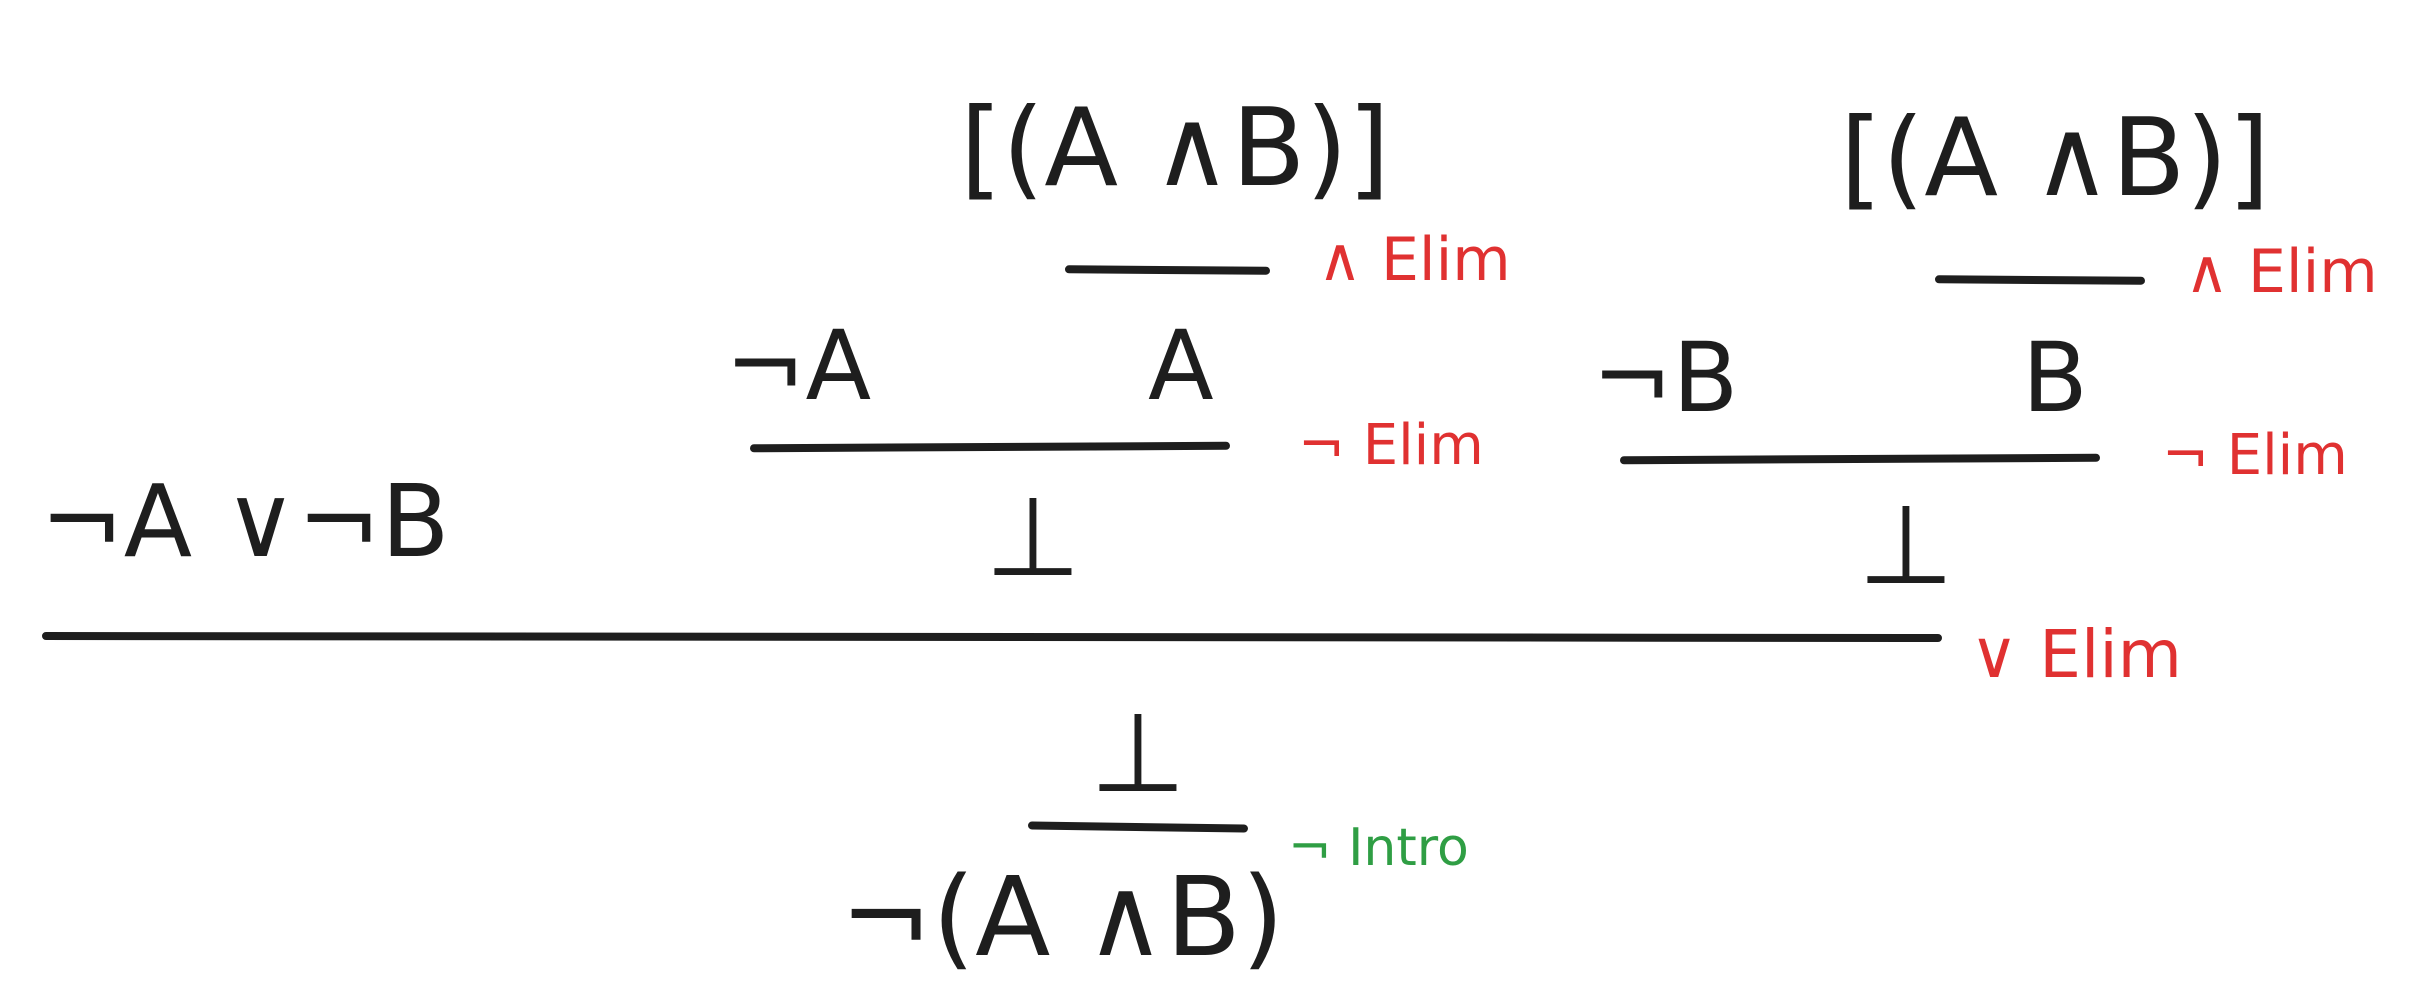 This screenshot has width=2422, height=992. What do you see at coordinates (2281, 272) in the screenshot?
I see `and-elim-label-right: ∧ Elim` at bounding box center [2281, 272].